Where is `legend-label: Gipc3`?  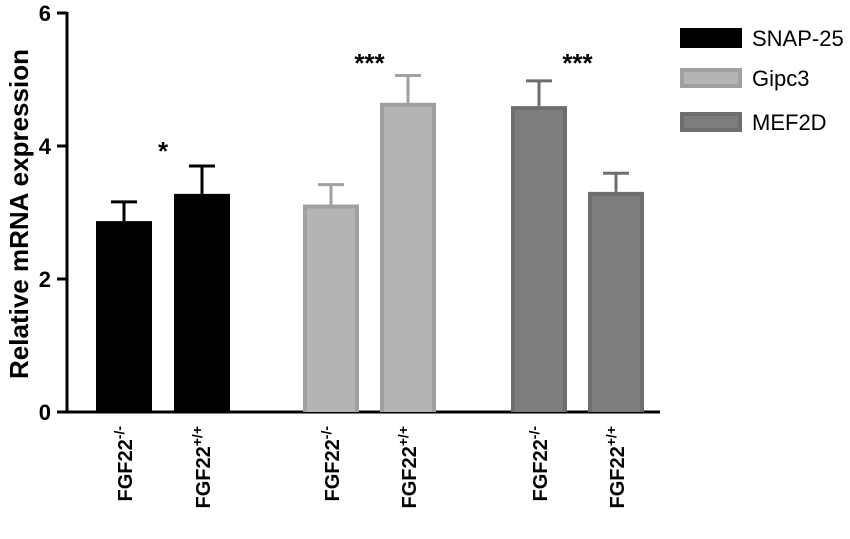 legend-label: Gipc3 is located at coordinates (780, 78).